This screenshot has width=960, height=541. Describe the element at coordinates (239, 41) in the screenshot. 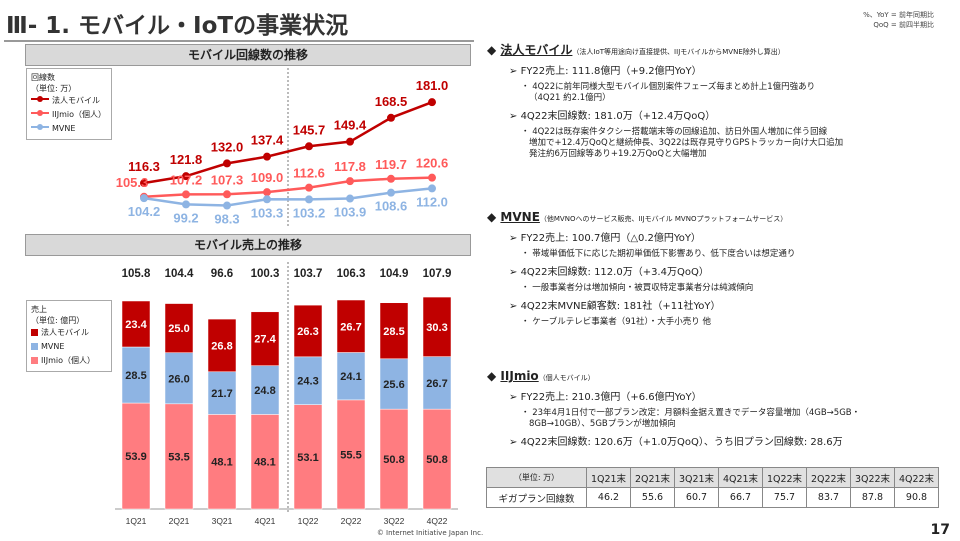

I see `title-divider` at that location.